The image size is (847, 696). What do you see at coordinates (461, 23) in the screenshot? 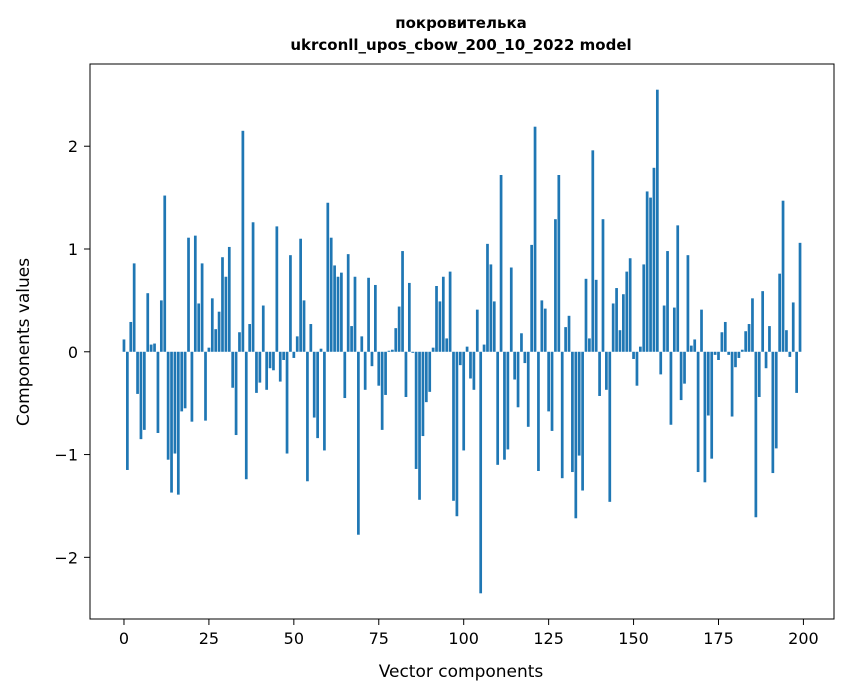
I see `chart-title-line1: покровителька` at bounding box center [461, 23].